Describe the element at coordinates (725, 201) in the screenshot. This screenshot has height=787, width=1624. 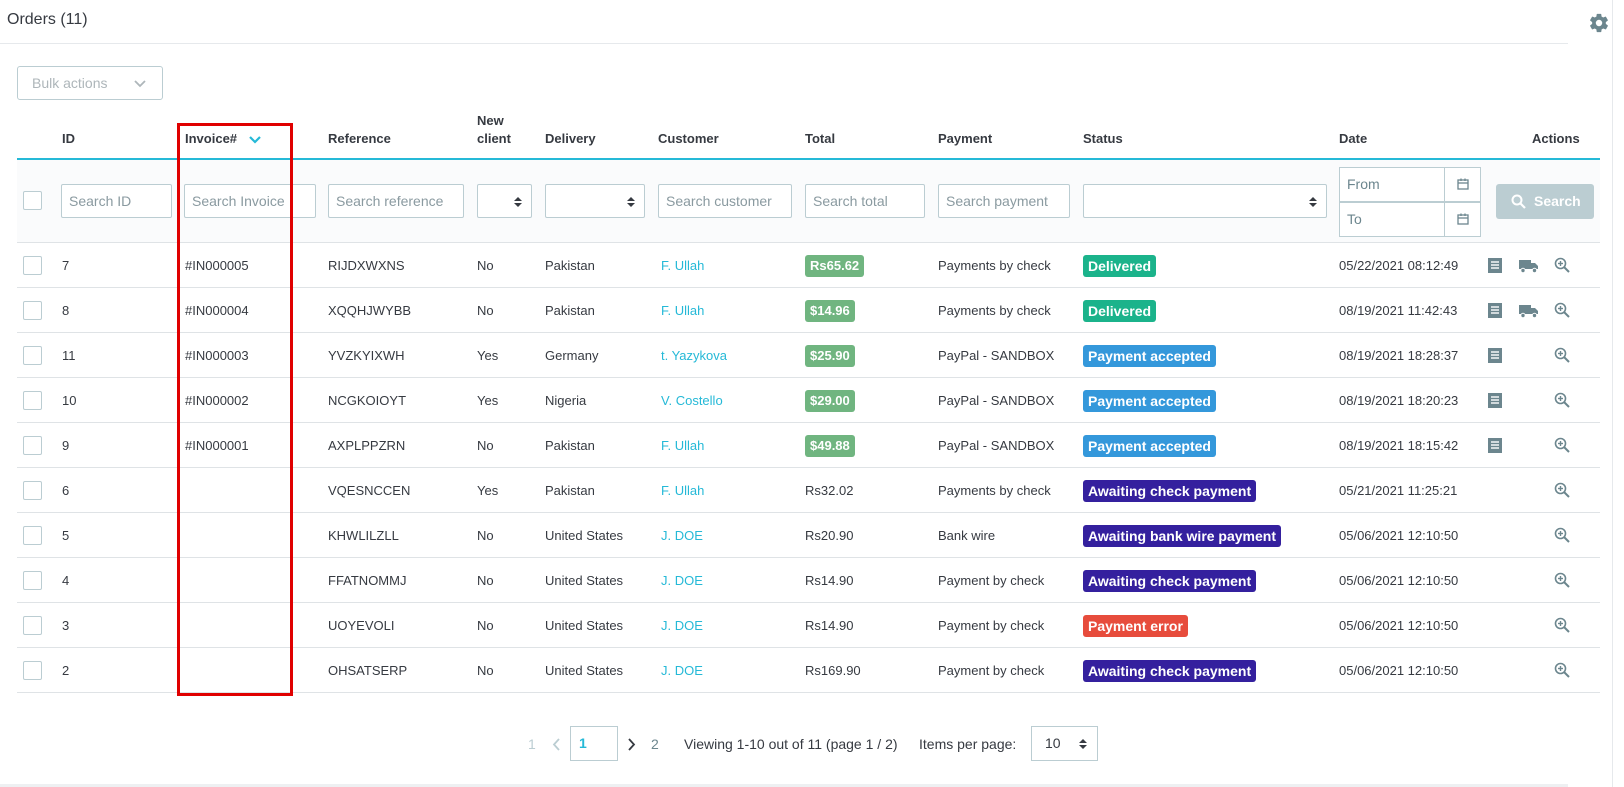
I see `search-customer-input` at that location.